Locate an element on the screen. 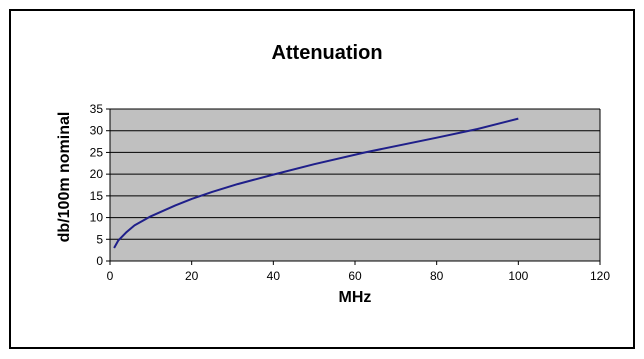  x-tick-label: 60 is located at coordinates (355, 276).